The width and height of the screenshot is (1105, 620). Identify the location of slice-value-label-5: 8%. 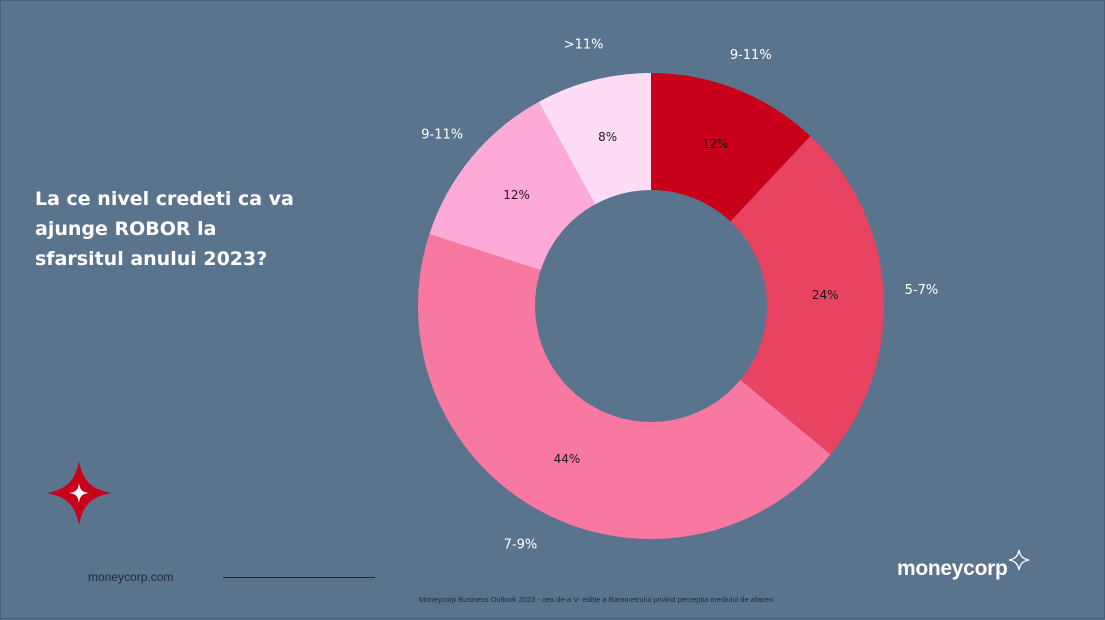
(607, 137).